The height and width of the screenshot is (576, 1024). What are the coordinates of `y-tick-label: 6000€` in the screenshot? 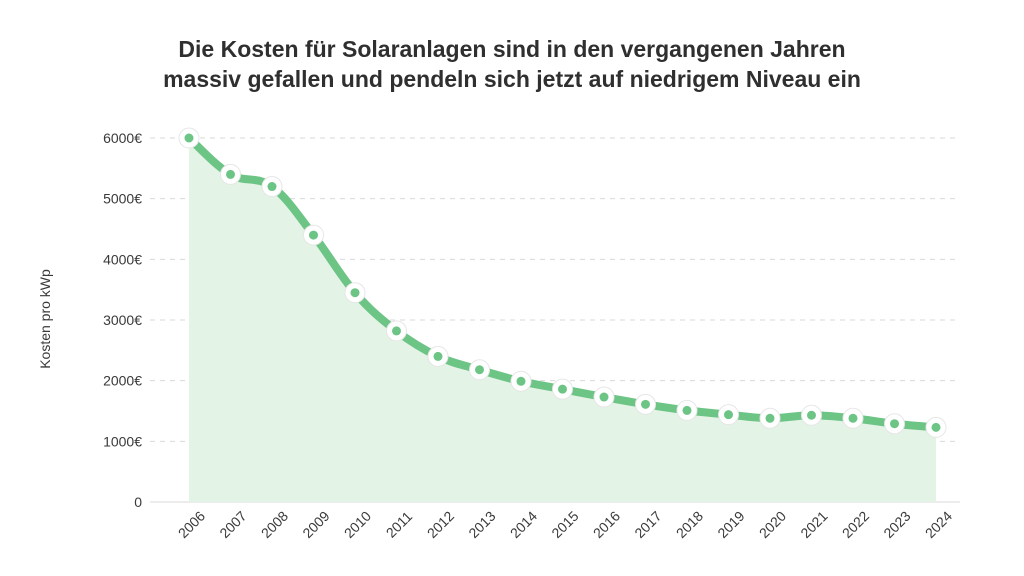 It's located at (122, 138).